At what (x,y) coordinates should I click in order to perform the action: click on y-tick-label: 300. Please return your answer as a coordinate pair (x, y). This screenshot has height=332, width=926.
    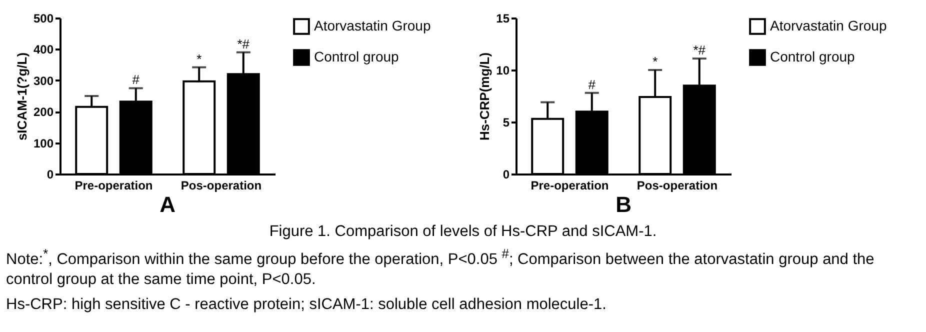
    Looking at the image, I should click on (43, 81).